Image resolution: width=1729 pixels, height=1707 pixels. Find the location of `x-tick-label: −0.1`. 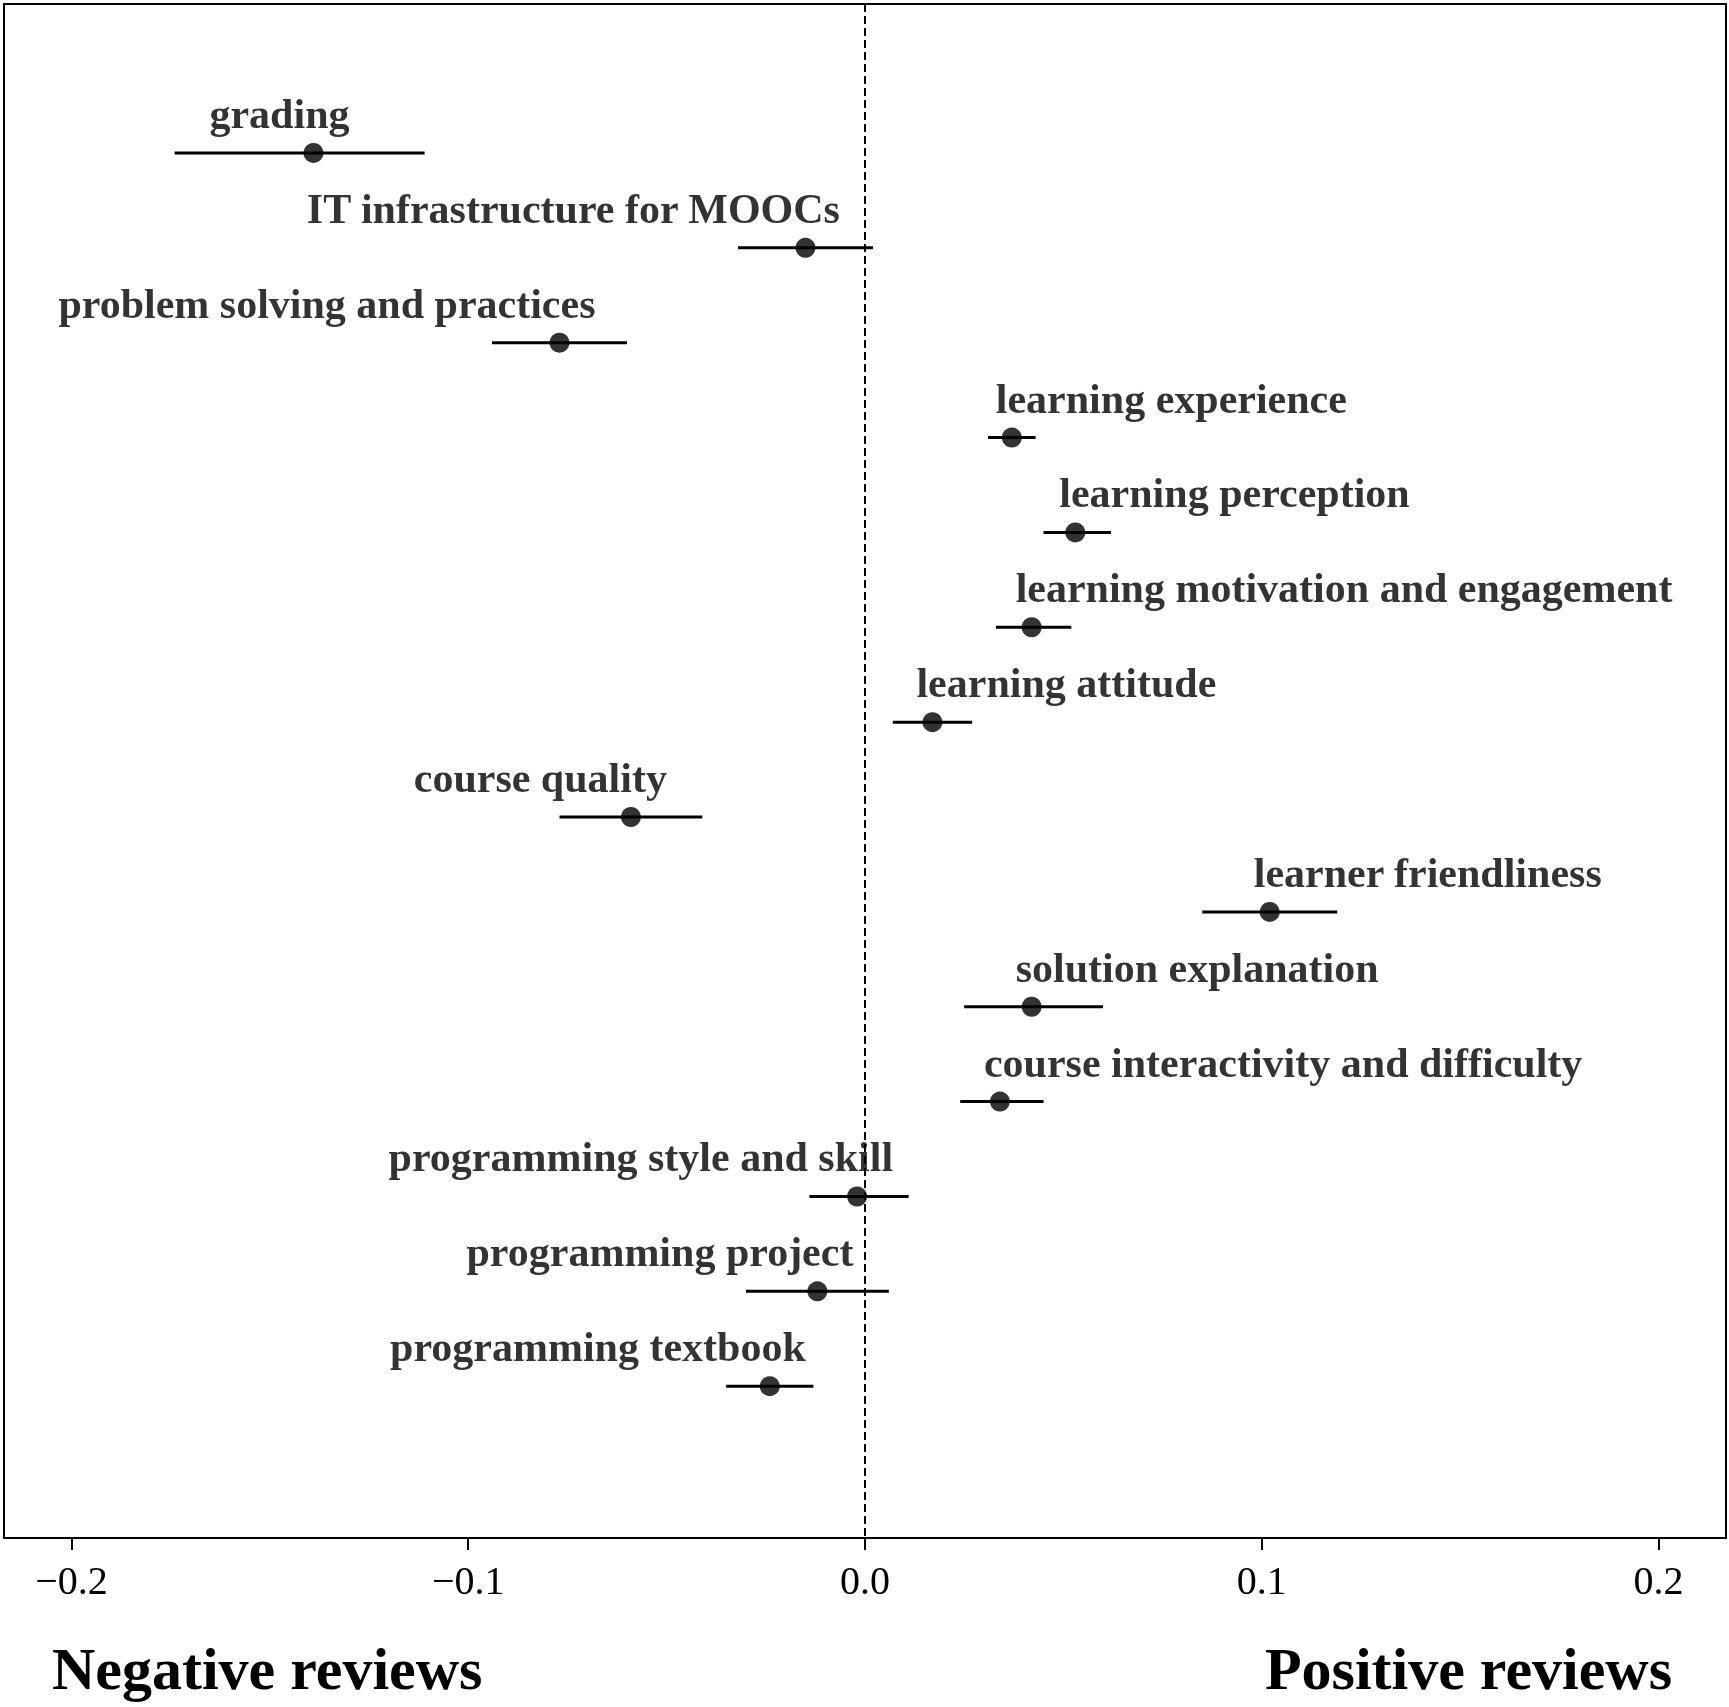

x-tick-label: −0.1 is located at coordinates (468, 1580).